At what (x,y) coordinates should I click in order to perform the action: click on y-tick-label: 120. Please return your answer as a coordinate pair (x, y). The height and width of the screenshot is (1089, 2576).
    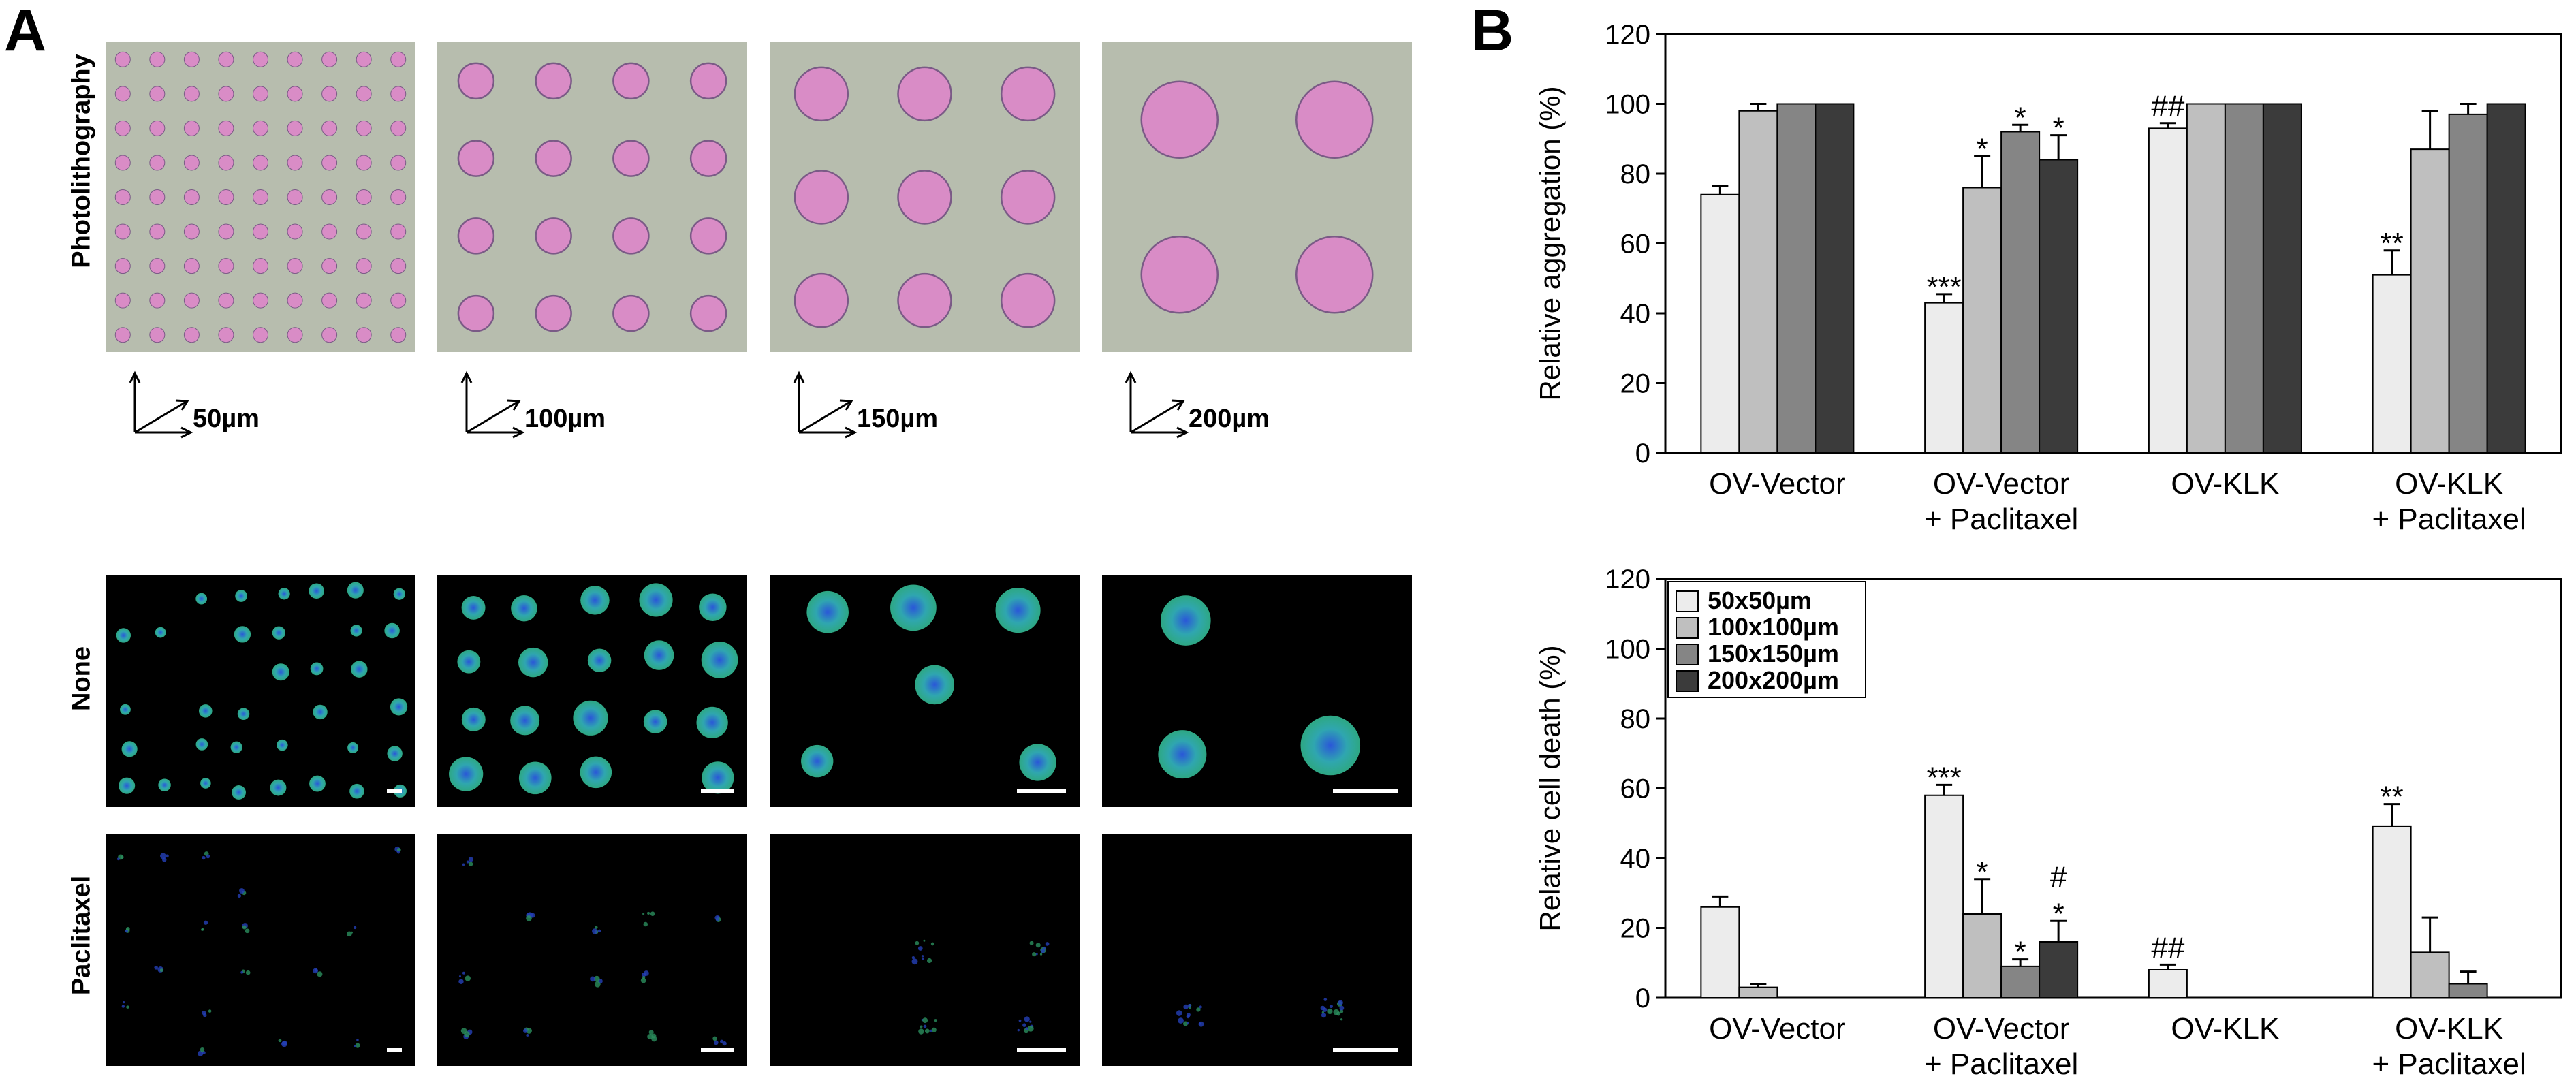
    Looking at the image, I should click on (1627, 35).